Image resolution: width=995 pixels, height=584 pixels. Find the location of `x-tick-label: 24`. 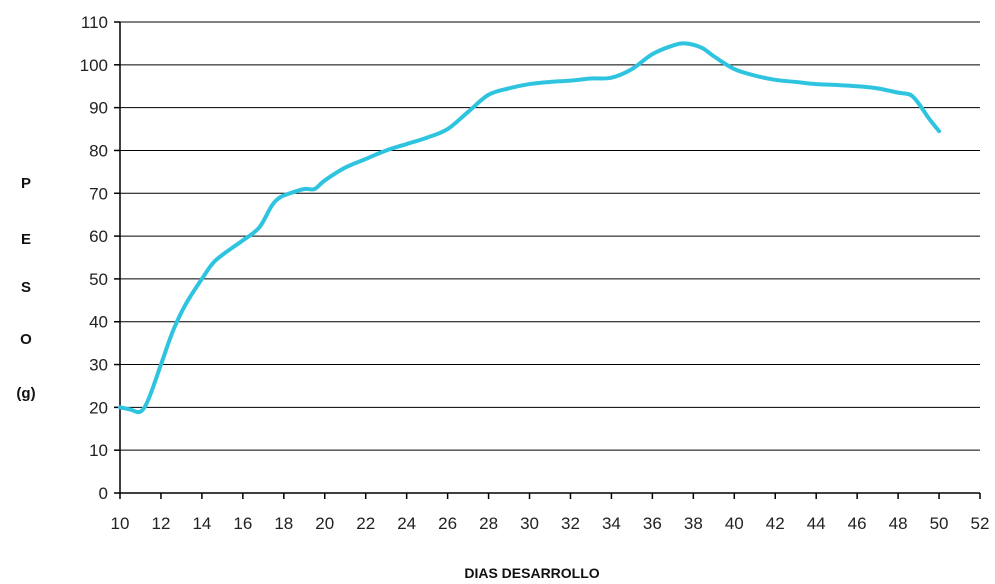

x-tick-label: 24 is located at coordinates (406, 523).